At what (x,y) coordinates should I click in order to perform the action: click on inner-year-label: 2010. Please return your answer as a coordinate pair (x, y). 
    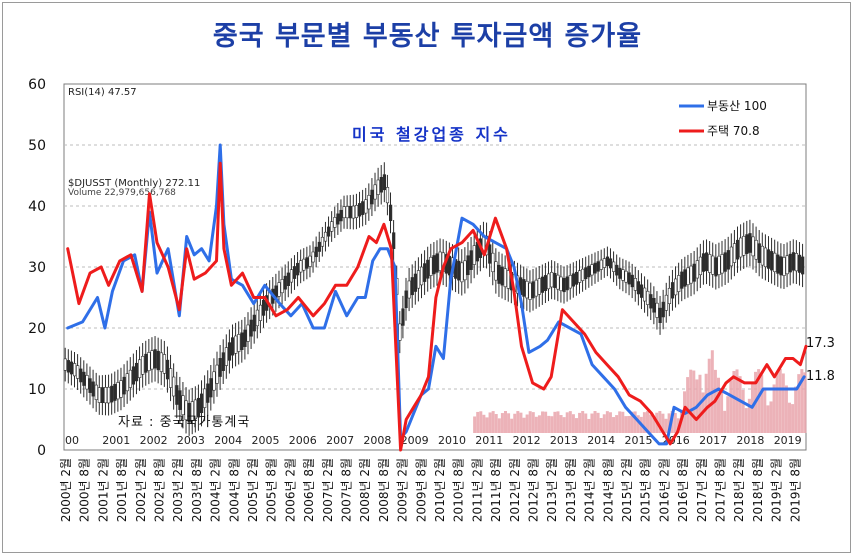
    Looking at the image, I should click on (452, 440).